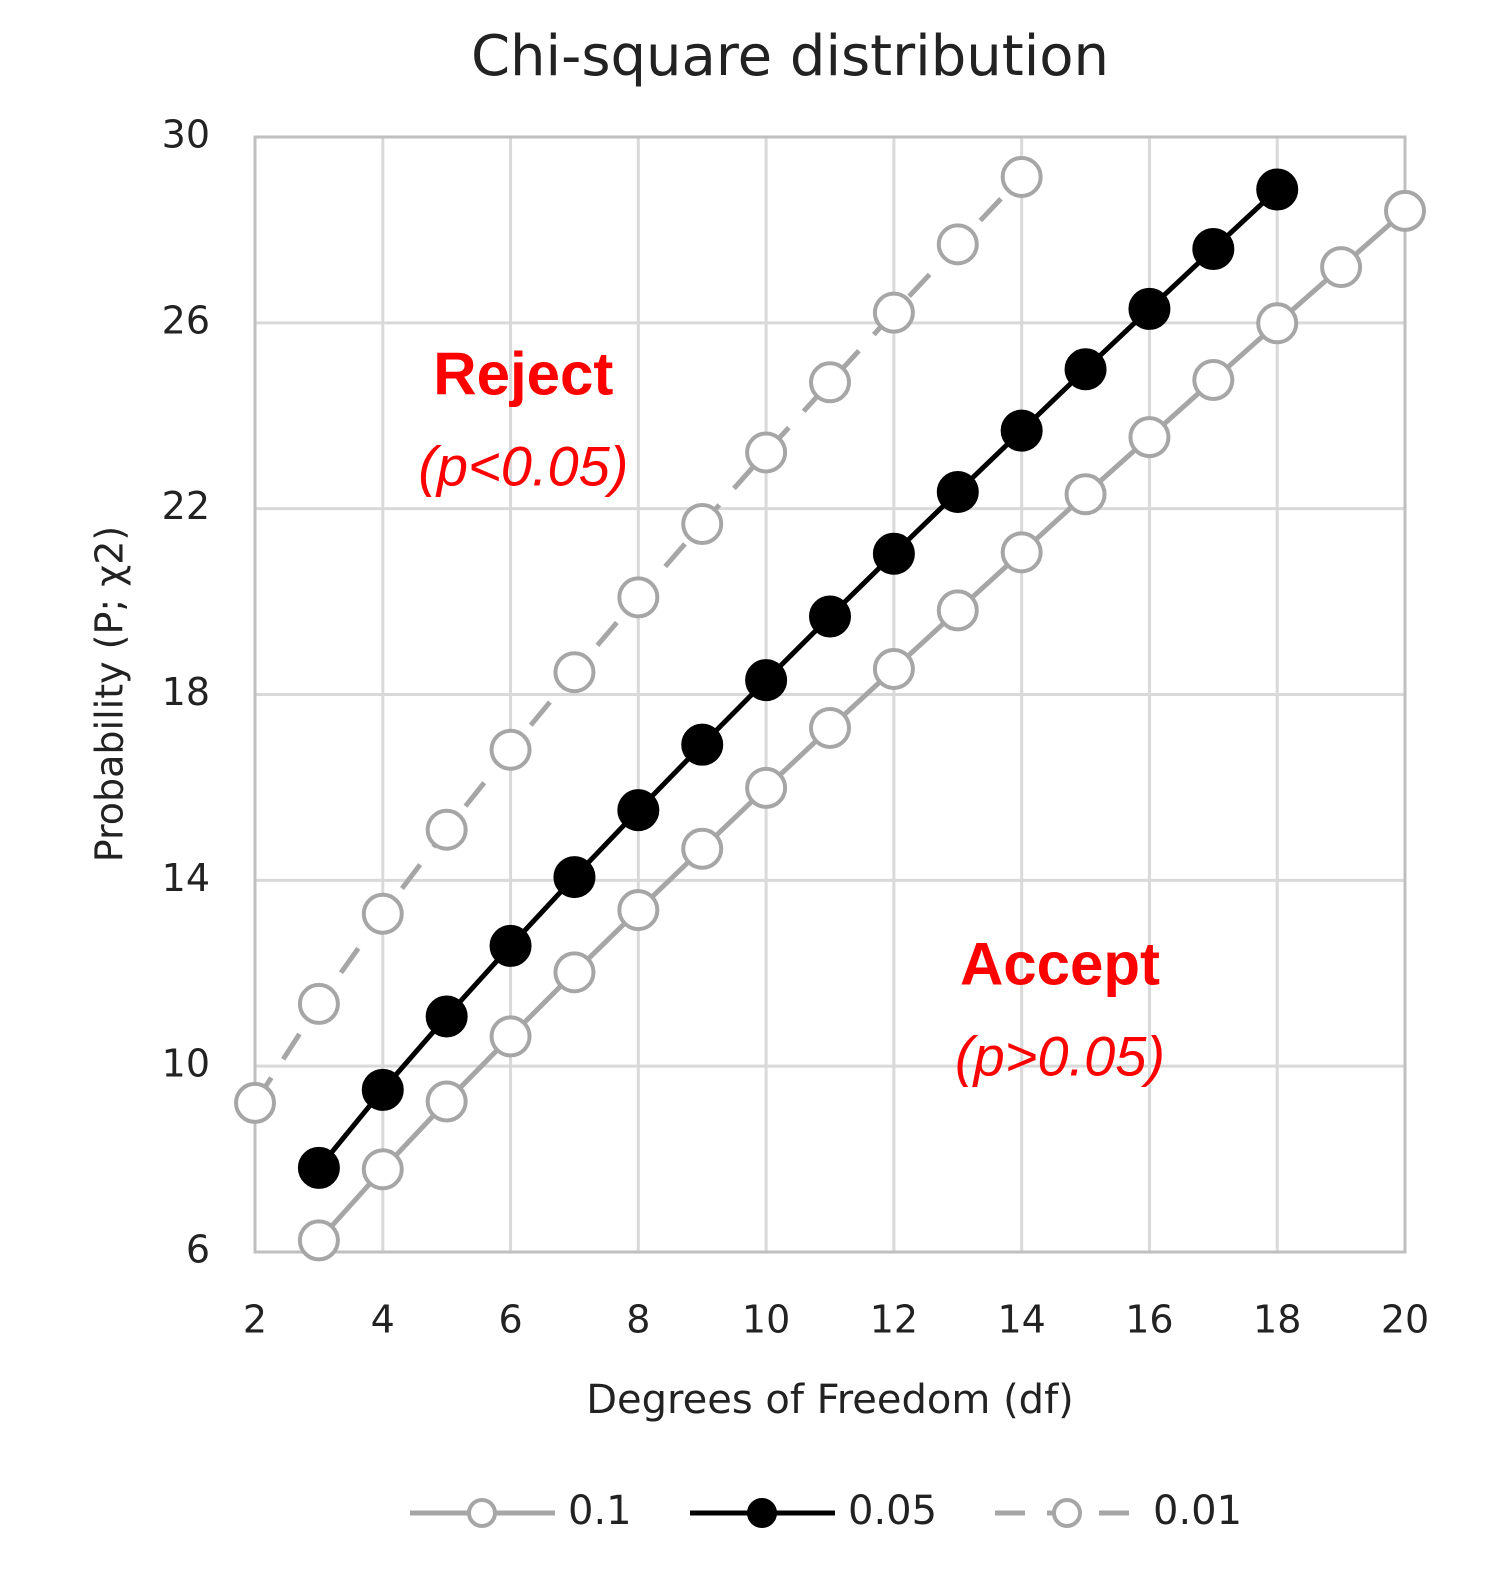 The width and height of the screenshot is (1500, 1578). Describe the element at coordinates (523, 373) in the screenshot. I see `annotation-title: Reject` at that location.